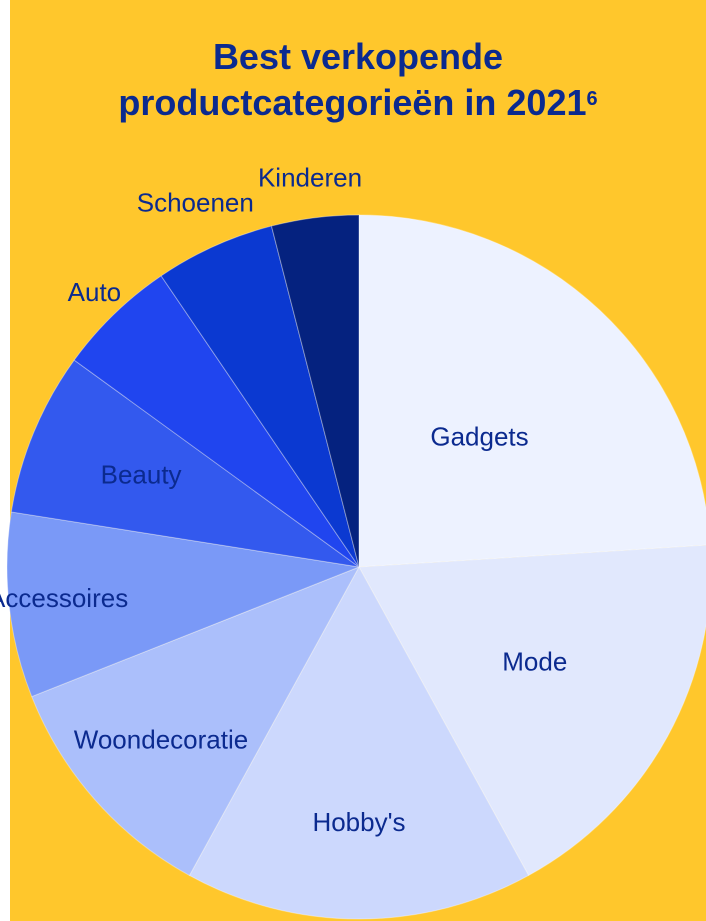 This screenshot has height=921, width=706. I want to click on pie-slice-schoenen, so click(260, 396).